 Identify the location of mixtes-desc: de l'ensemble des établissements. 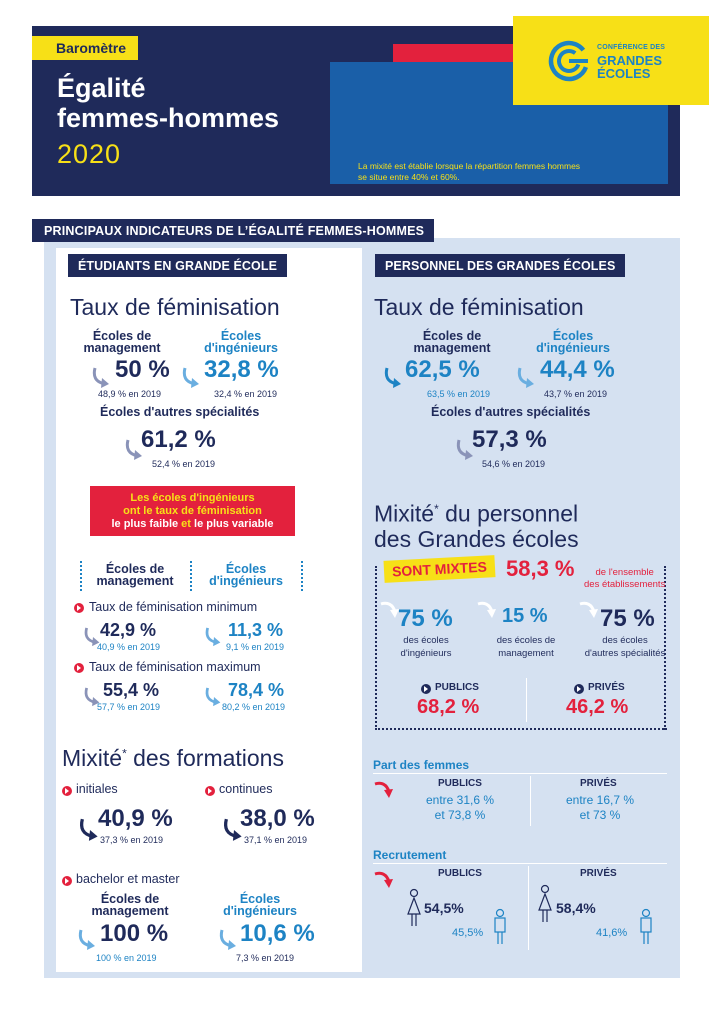
(625, 578).